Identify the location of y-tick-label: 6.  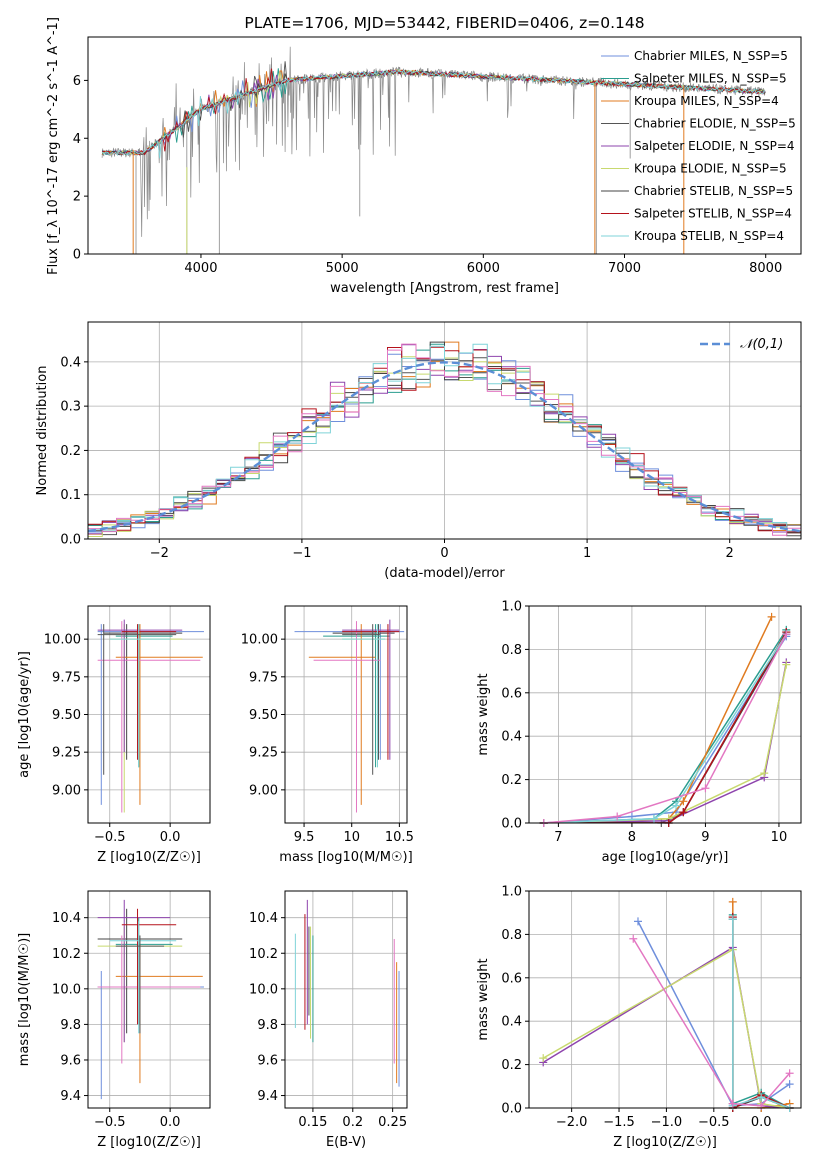
(77, 81).